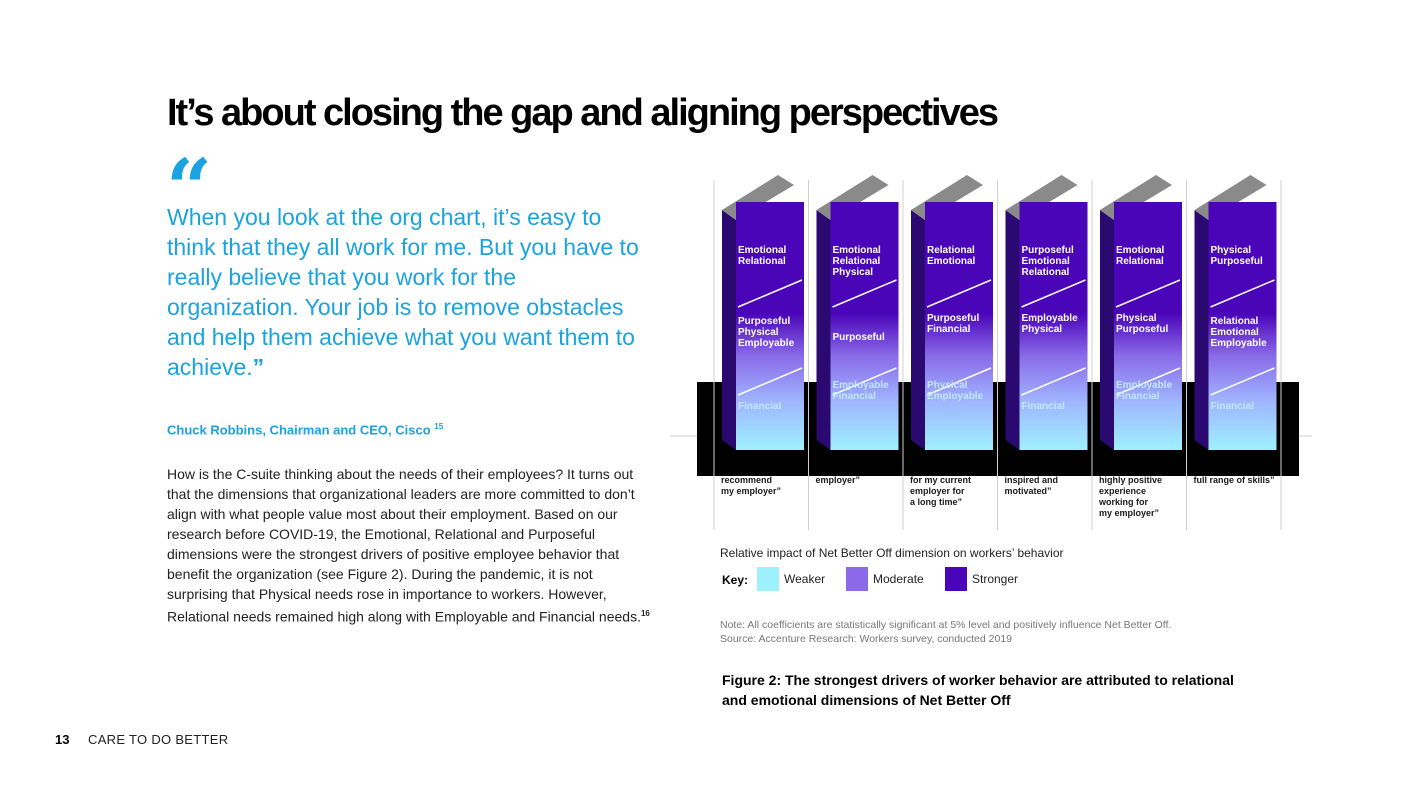  Describe the element at coordinates (947, 385) in the screenshot. I see `weaker-driver-label: Physical` at that location.